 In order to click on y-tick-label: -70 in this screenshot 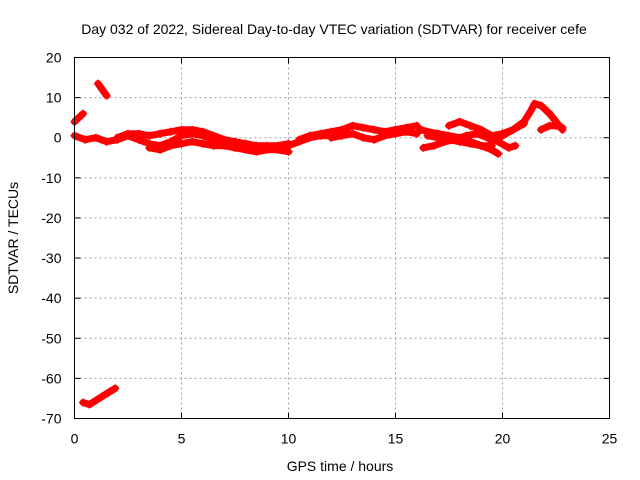, I will do `click(51, 419)`.